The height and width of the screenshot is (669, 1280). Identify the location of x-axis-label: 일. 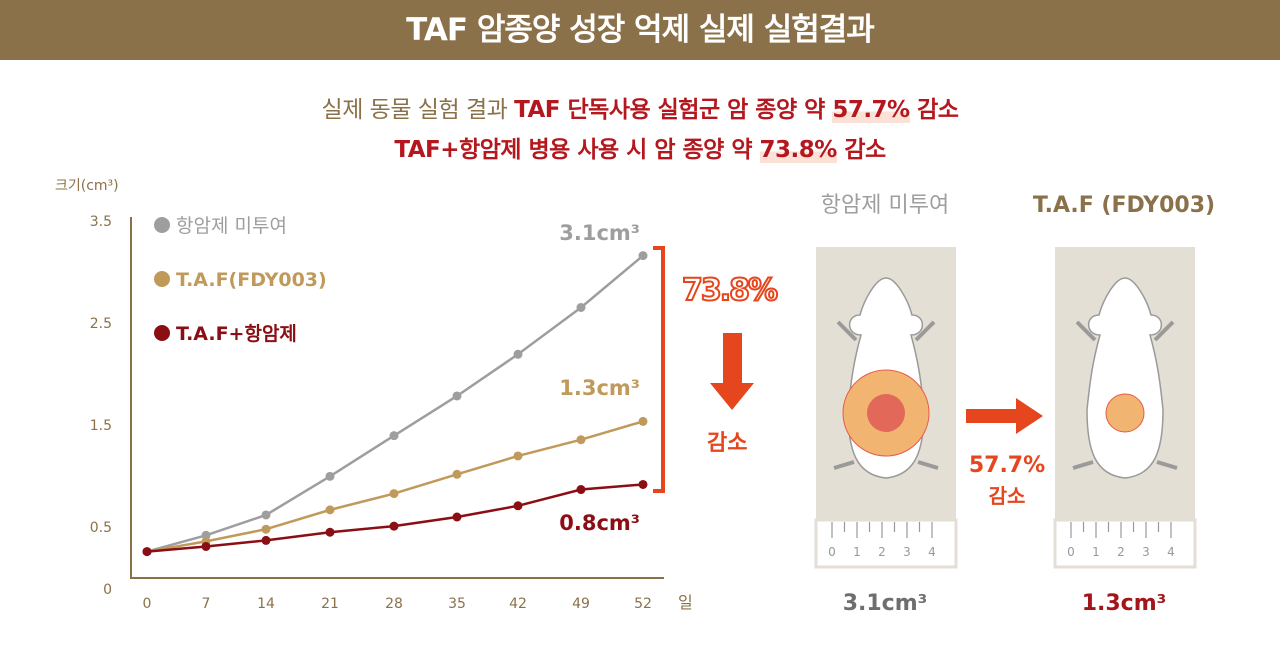
(685, 602).